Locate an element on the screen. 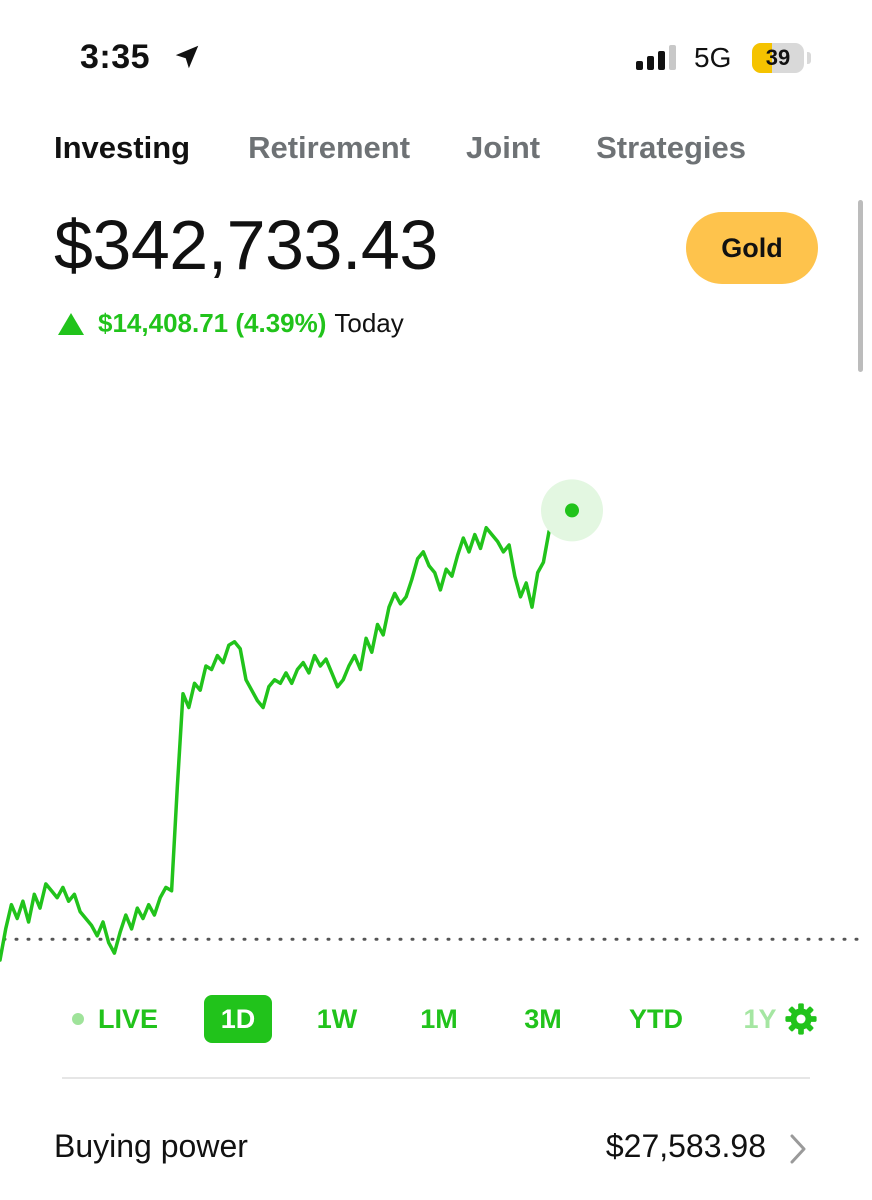 This screenshot has height=1200, width=872. status-time: 3:35 is located at coordinates (115, 57).